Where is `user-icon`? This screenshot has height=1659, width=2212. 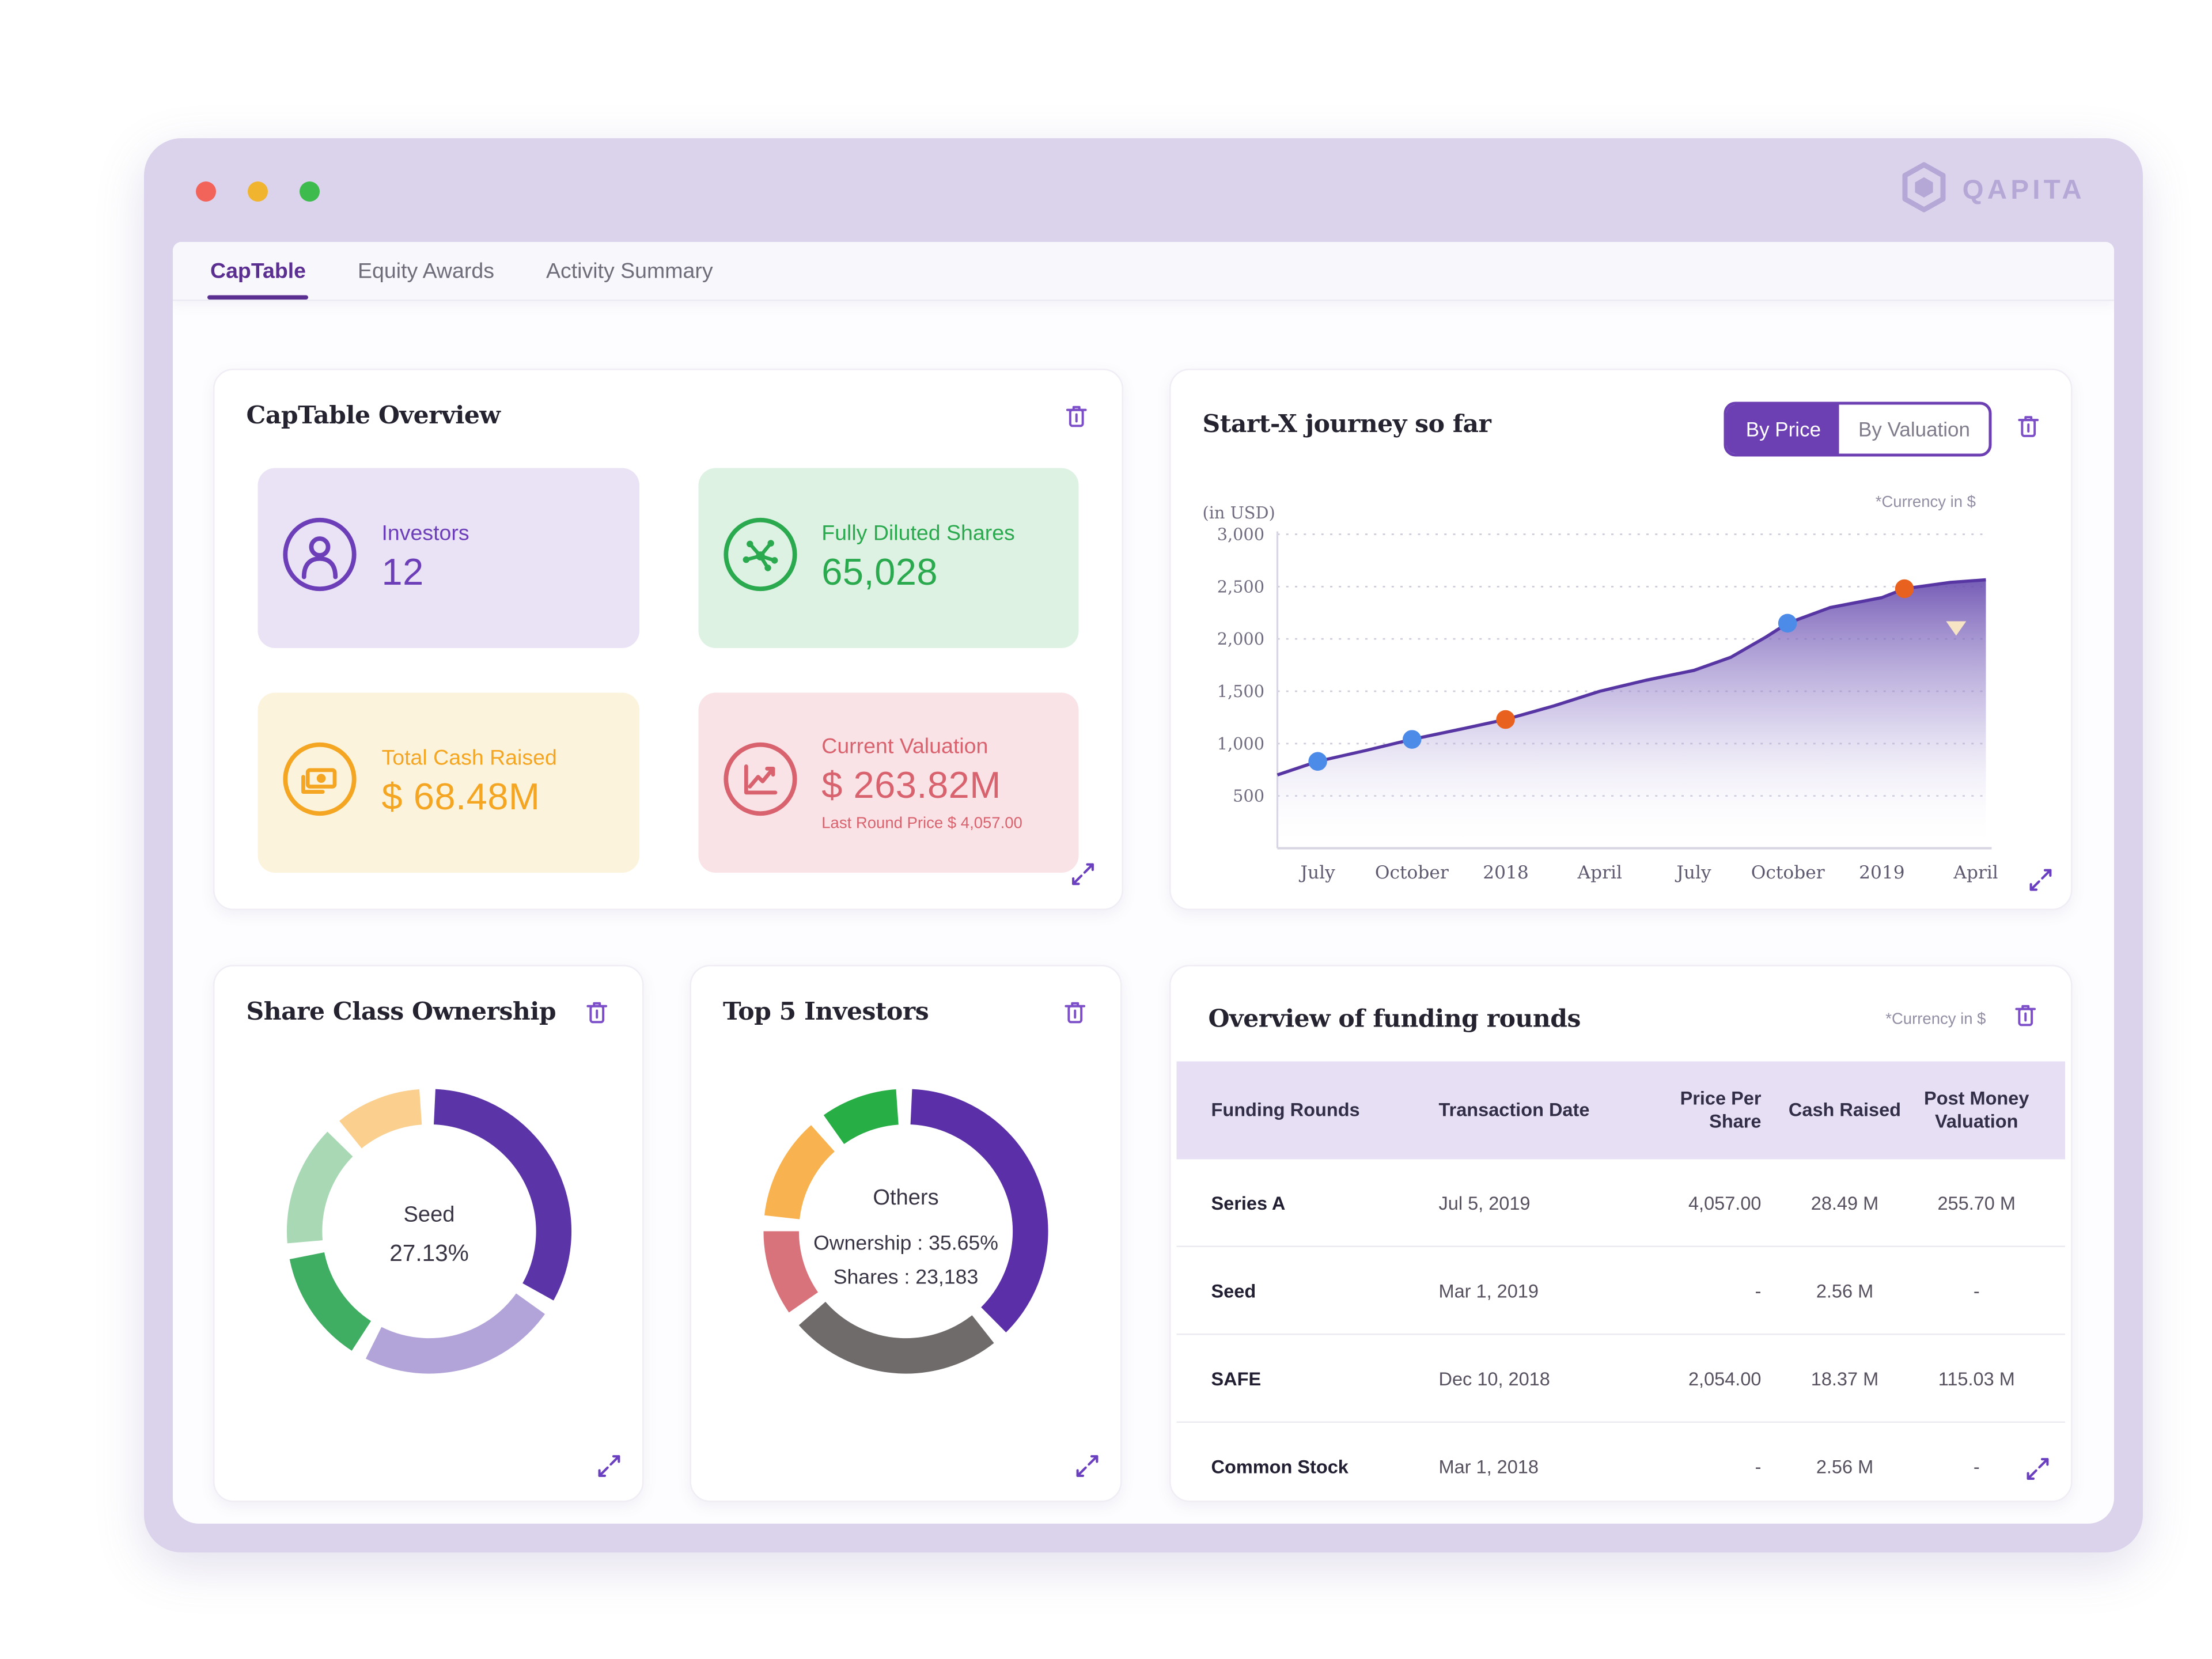 user-icon is located at coordinates (320, 558).